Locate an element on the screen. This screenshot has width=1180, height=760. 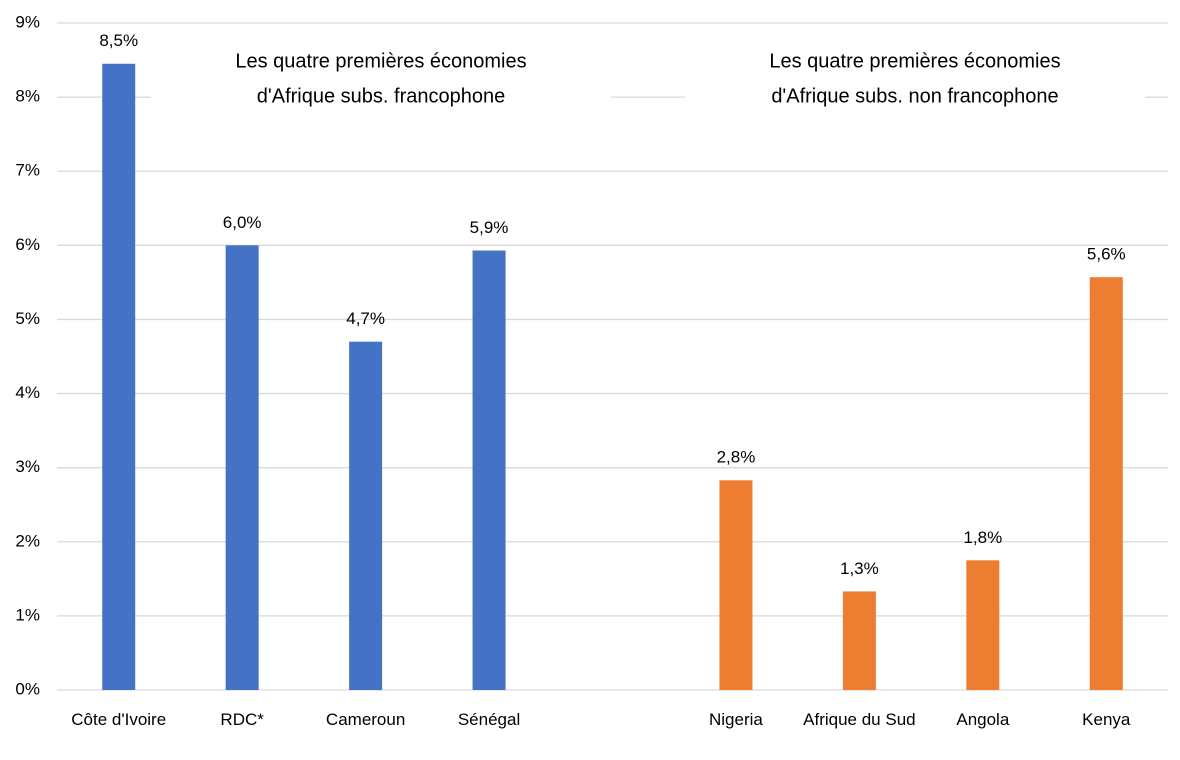
data-label: 6,0% is located at coordinates (242, 222).